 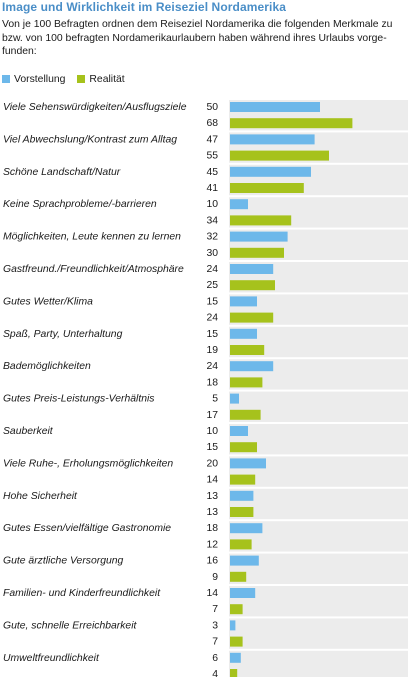 What do you see at coordinates (63, 561) in the screenshot?
I see `category-label: Gute ärztliche Versorgung` at bounding box center [63, 561].